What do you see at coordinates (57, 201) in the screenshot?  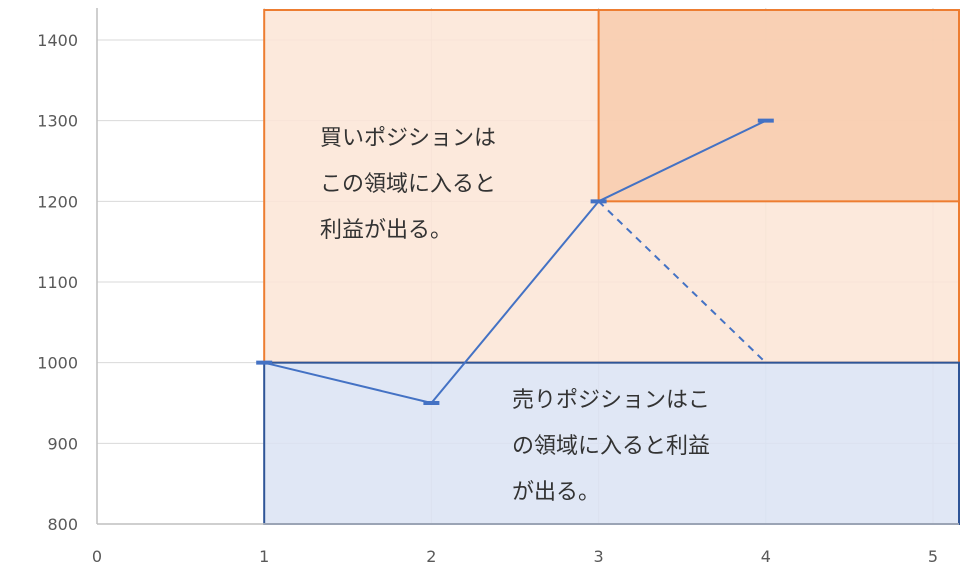 I see `y-tick-label: 1200` at bounding box center [57, 201].